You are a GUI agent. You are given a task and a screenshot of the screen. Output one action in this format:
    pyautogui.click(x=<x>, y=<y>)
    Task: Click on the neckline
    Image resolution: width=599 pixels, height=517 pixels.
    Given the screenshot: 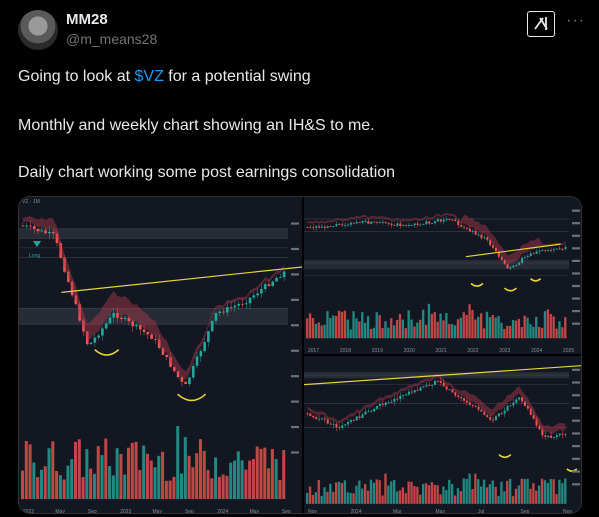 What is the action you would take?
    pyautogui.click(x=181, y=279)
    